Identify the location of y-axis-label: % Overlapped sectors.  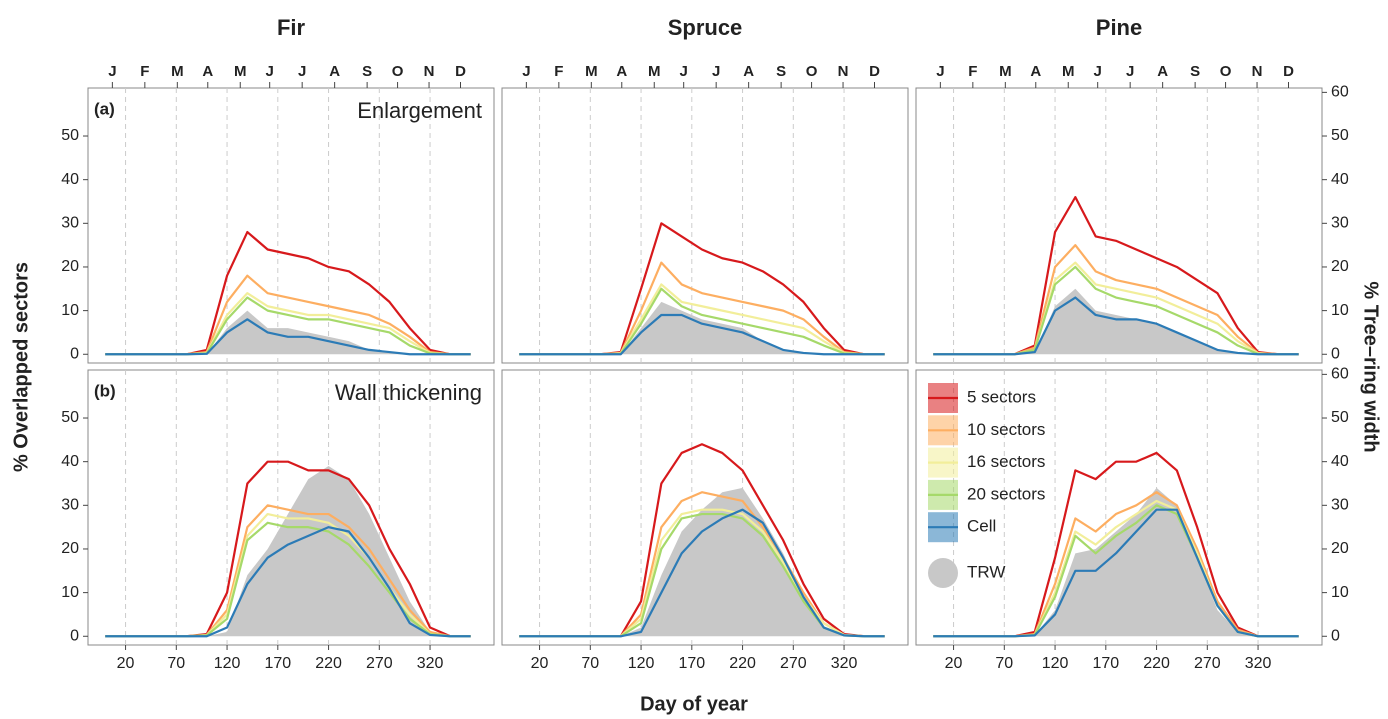
(21, 367).